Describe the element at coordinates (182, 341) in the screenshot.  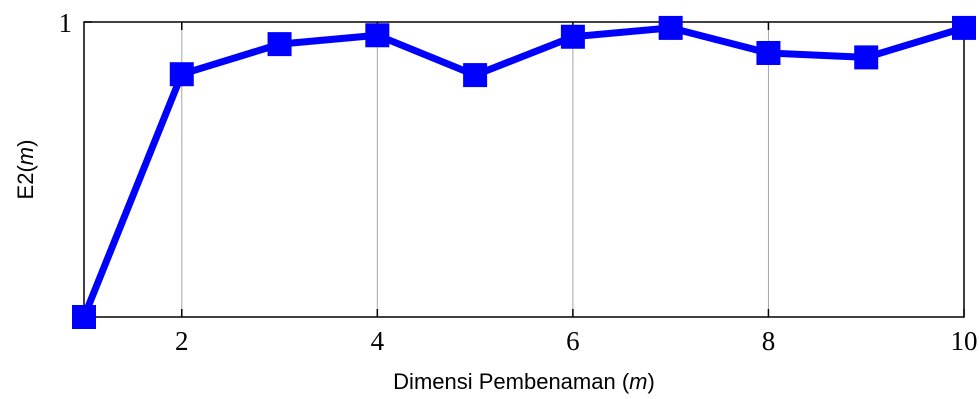
I see `x-tick-label: 2` at that location.